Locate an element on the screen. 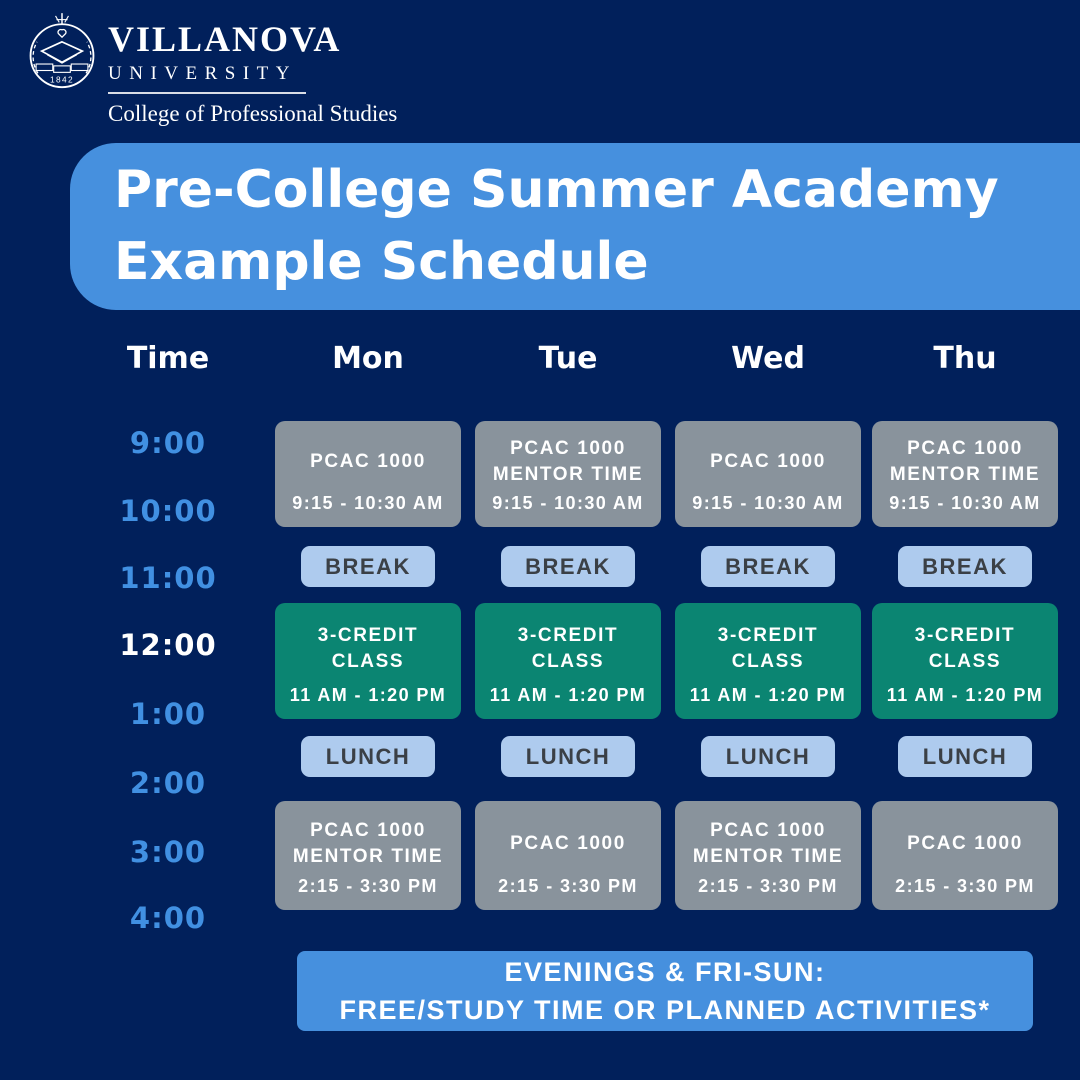 Image resolution: width=1080 pixels, height=1080 pixels. event-block-mon-afternoon: PCAC 1000 MENTOR TIME 2:15 - 3:30 PM is located at coordinates (368, 855).